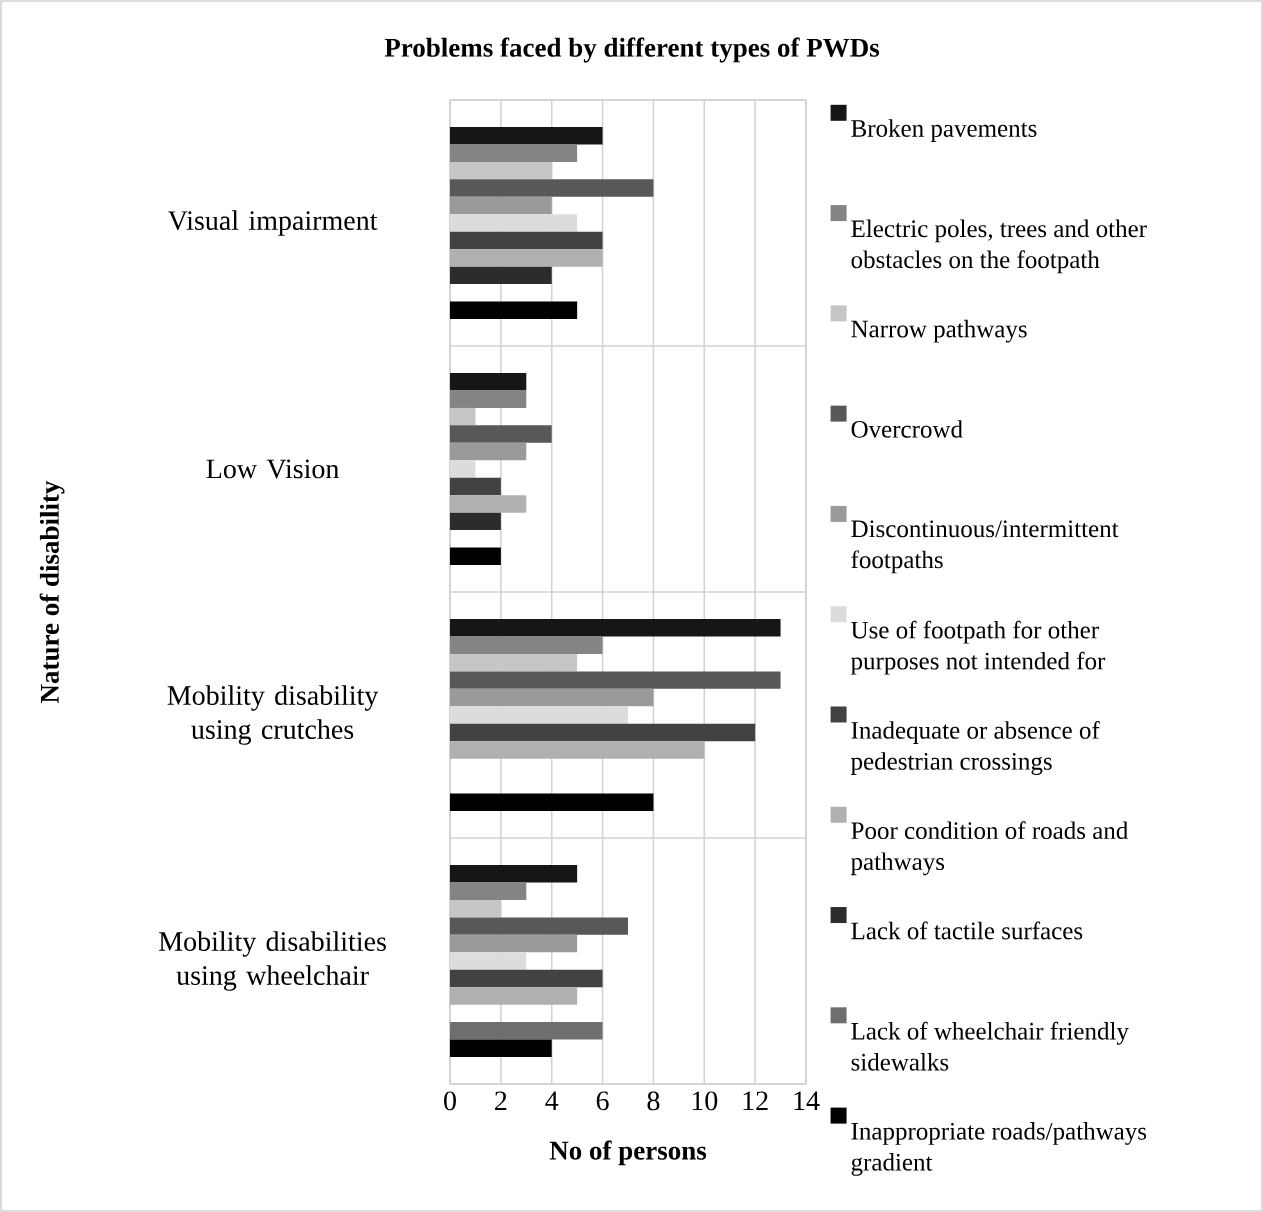  I want to click on x-tick-label: 10, so click(705, 1101).